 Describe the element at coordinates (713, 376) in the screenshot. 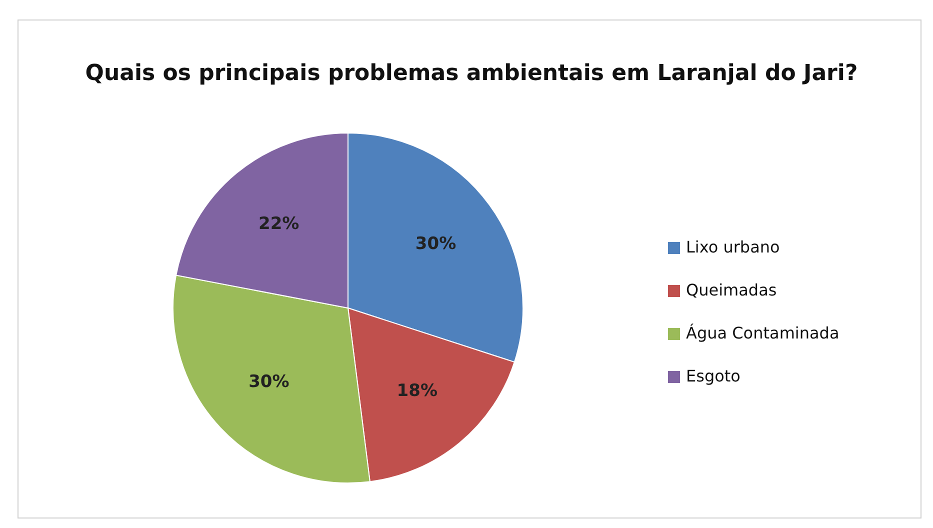

I see `legend-label: Esgoto` at that location.